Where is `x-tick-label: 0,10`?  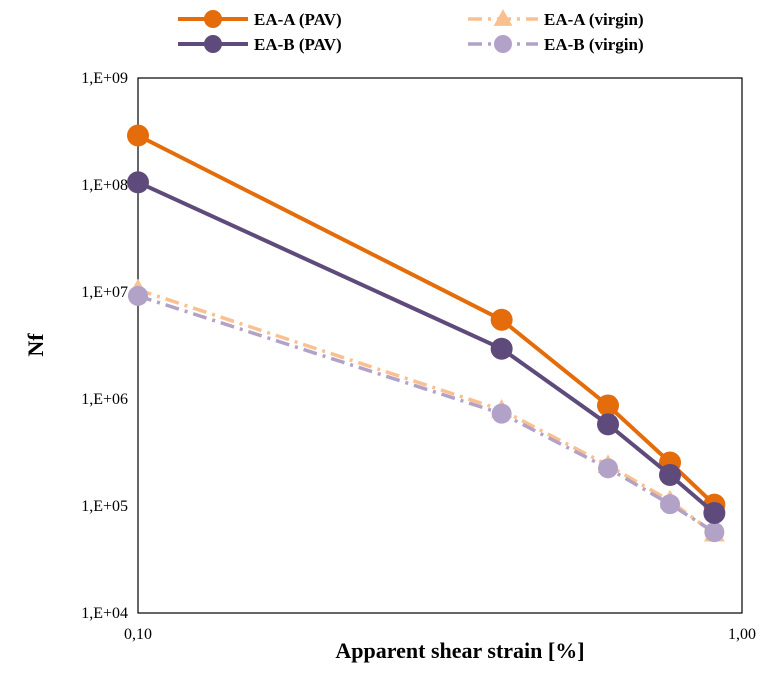 x-tick-label: 0,10 is located at coordinates (138, 634).